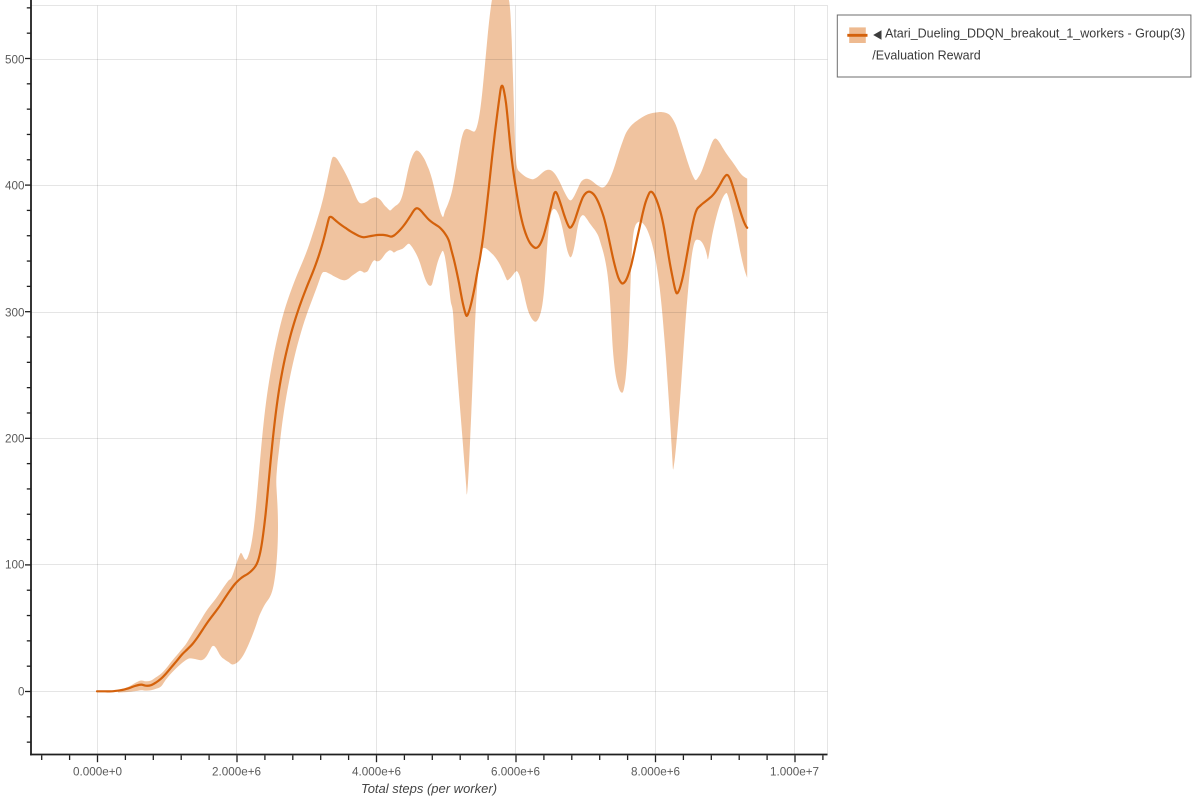 The width and height of the screenshot is (1200, 805). What do you see at coordinates (15, 565) in the screenshot?
I see `svg-text: 100` at bounding box center [15, 565].